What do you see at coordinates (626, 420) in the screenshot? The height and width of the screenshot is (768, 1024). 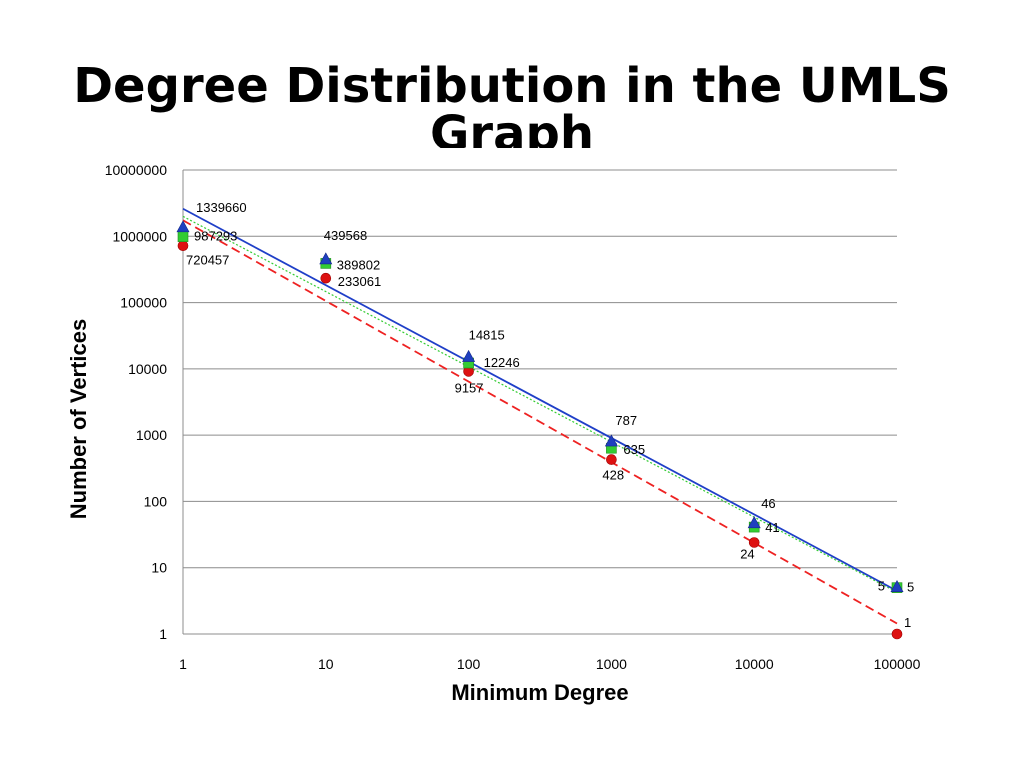 I see `data-label-triangle: 787` at bounding box center [626, 420].